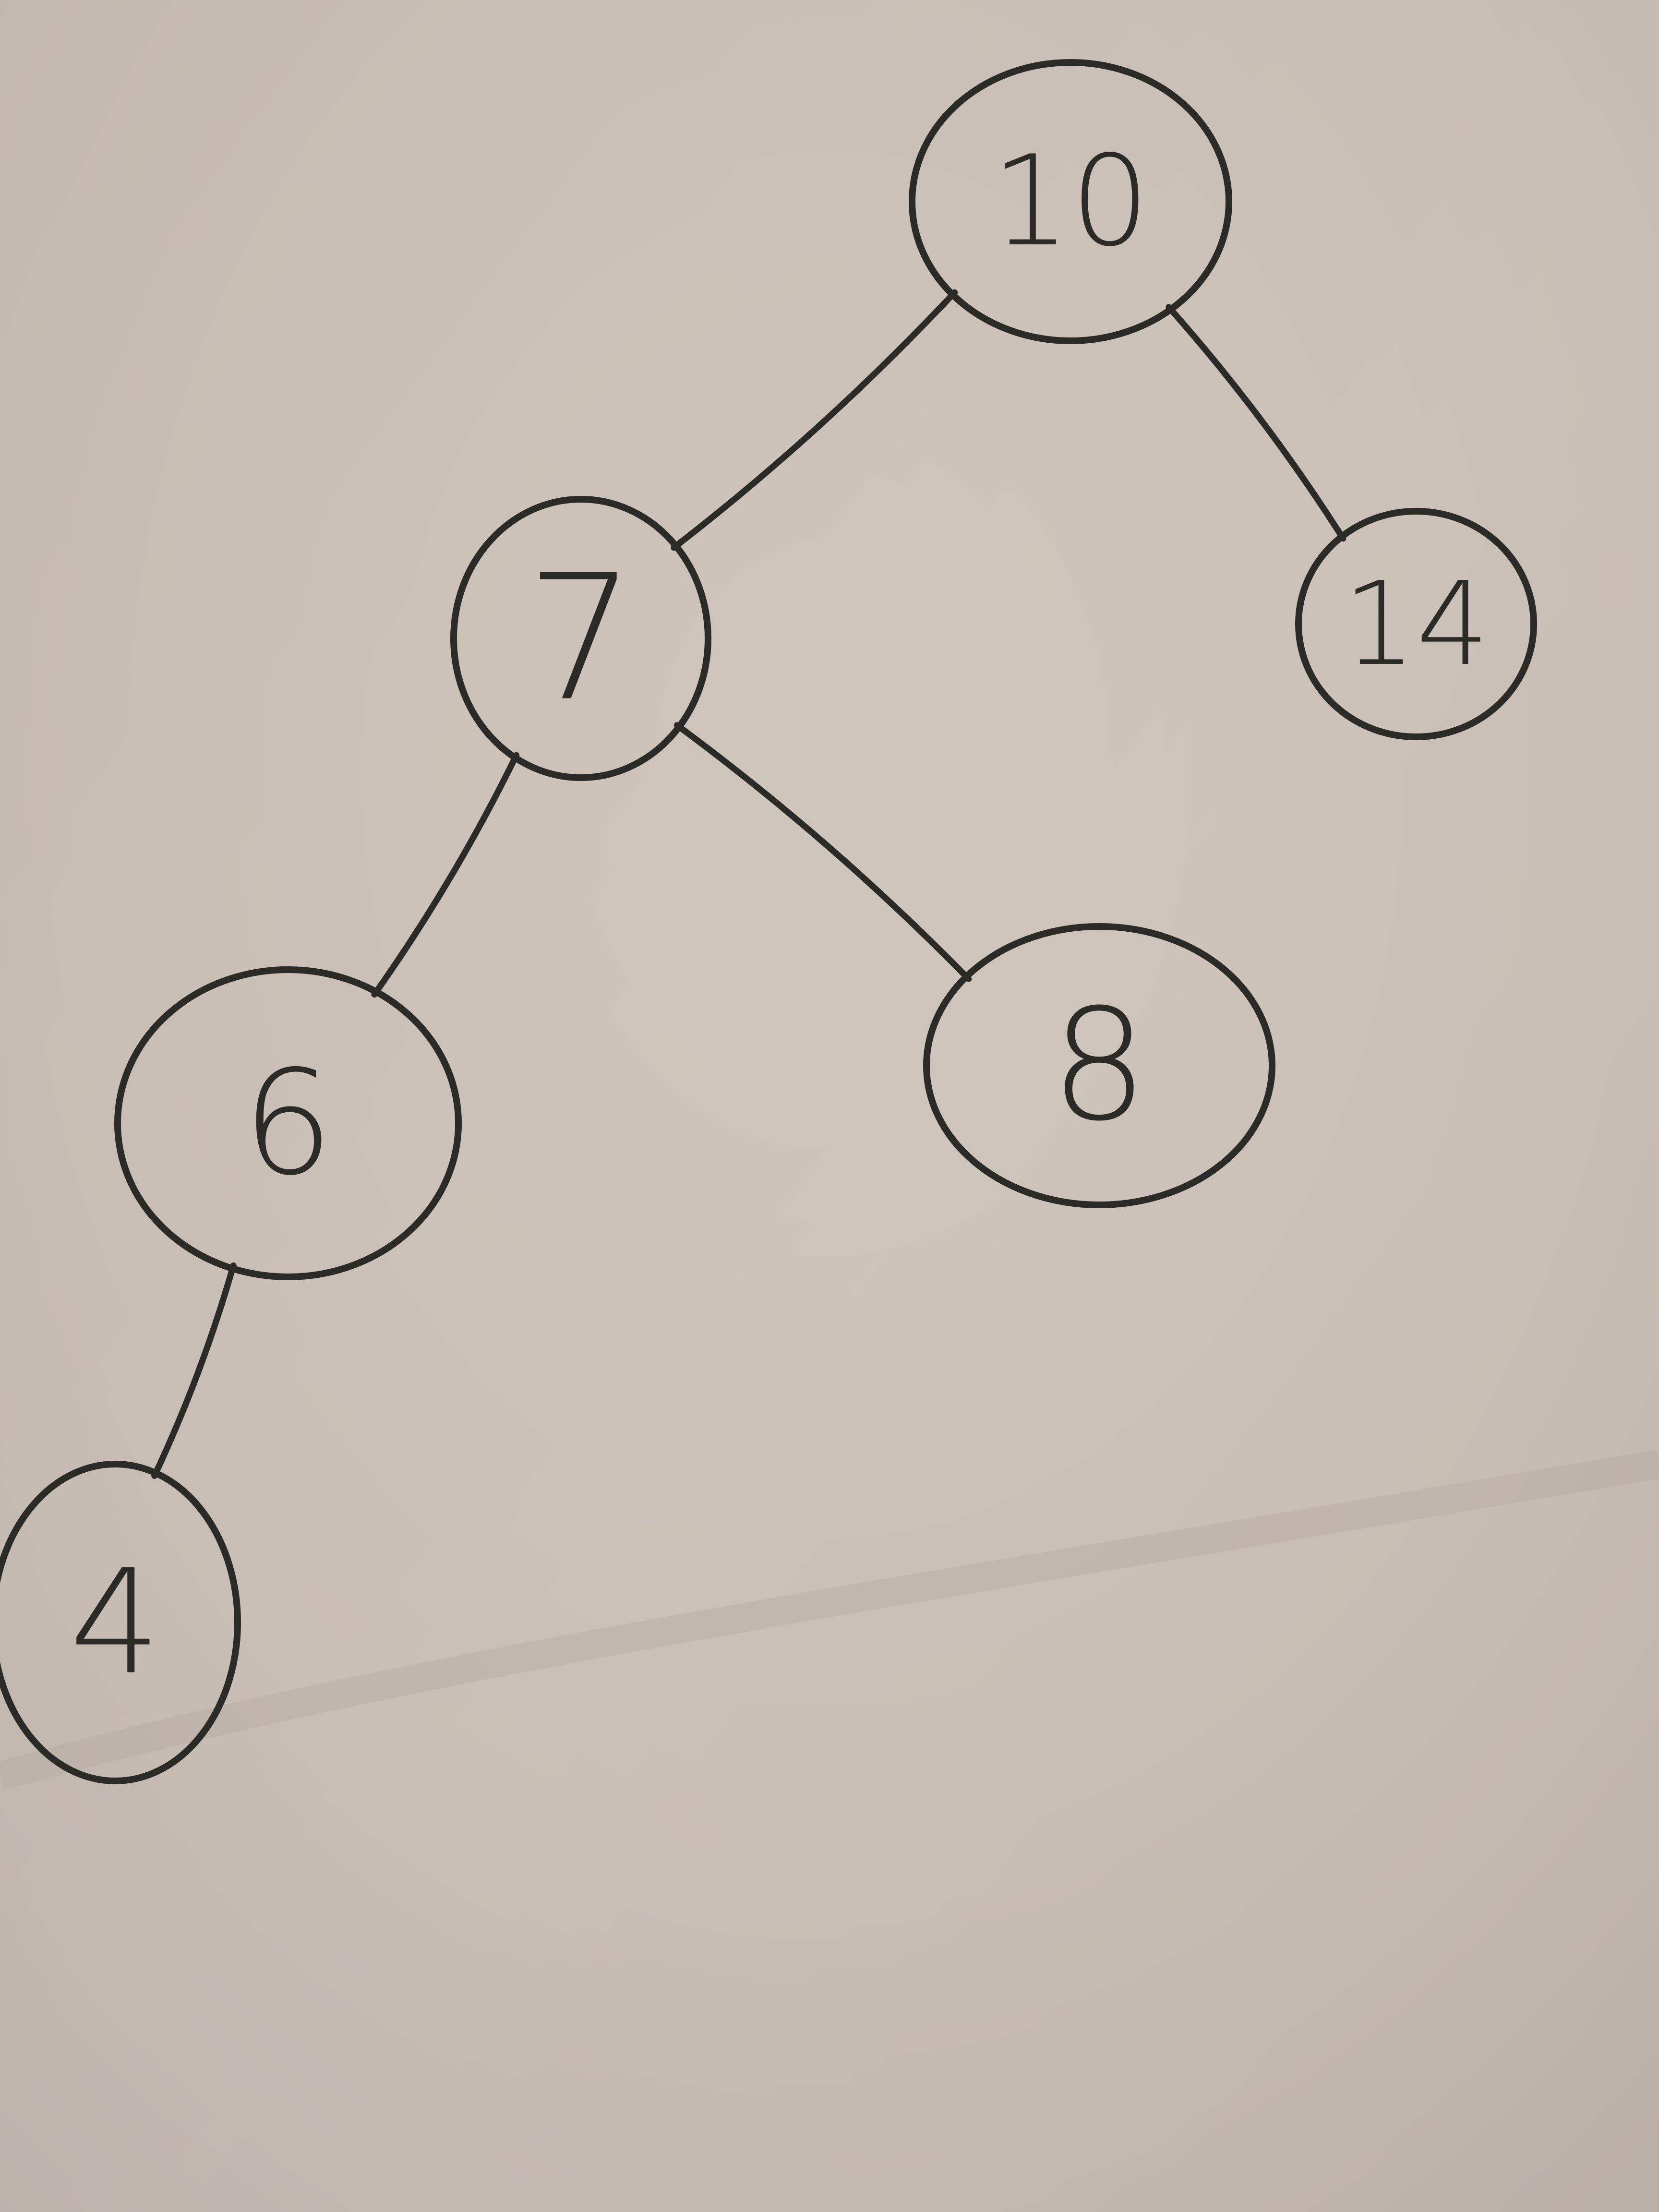  I want to click on node-label: 7, so click(581, 638).